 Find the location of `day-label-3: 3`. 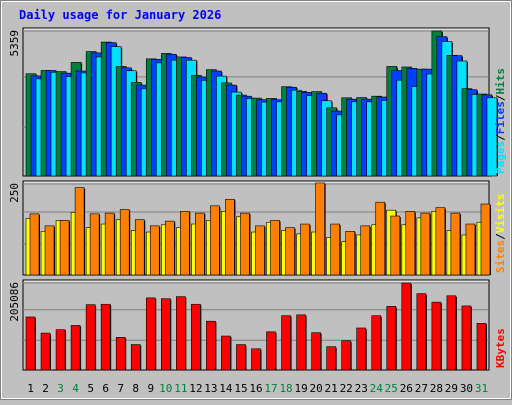

day-label-3: 3 is located at coordinates (60, 388).